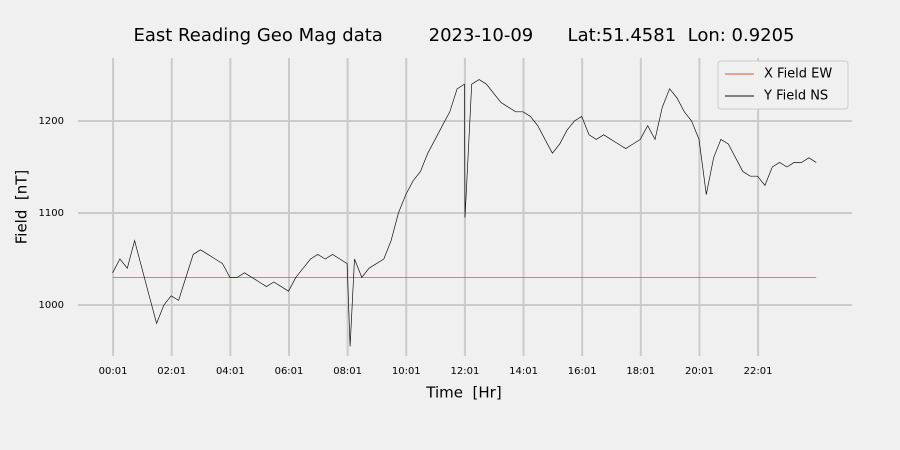 This screenshot has width=900, height=450. Describe the element at coordinates (347, 371) in the screenshot. I see `x-tick-label: 08:01` at that location.